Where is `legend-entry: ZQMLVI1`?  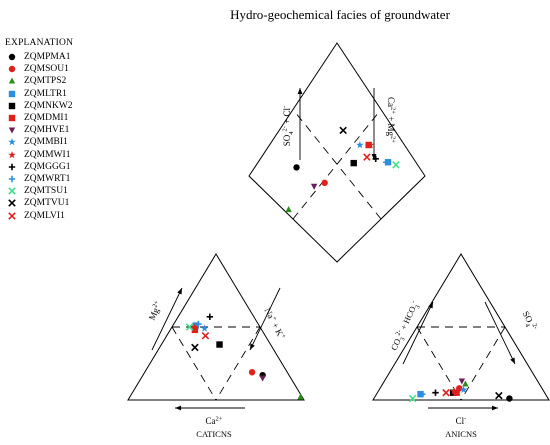
legend-entry: ZQMLVI1 is located at coordinates (39, 215).